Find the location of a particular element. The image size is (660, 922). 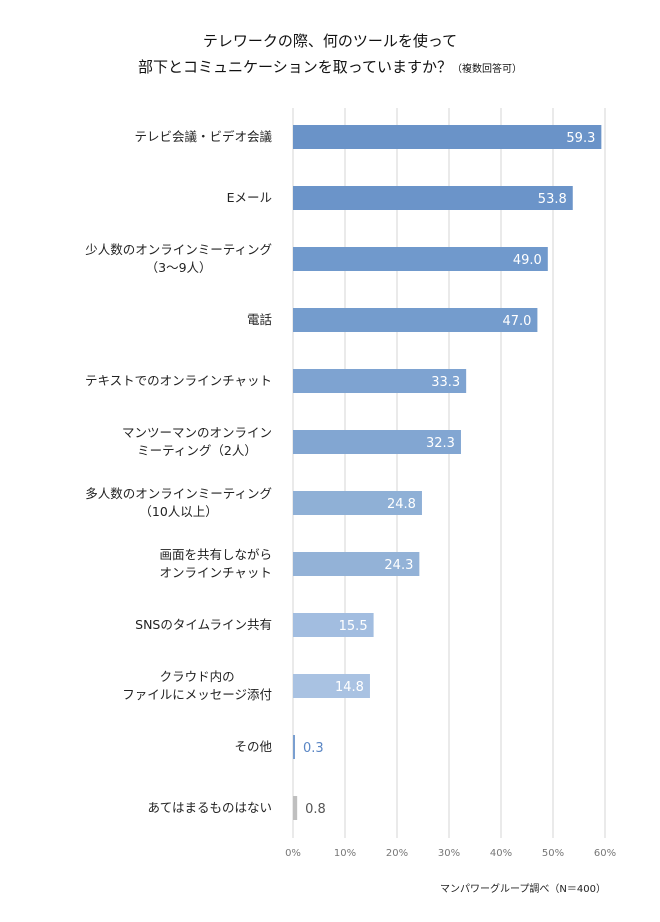

category-label: テキストでのオンラインチャット is located at coordinates (178, 380).